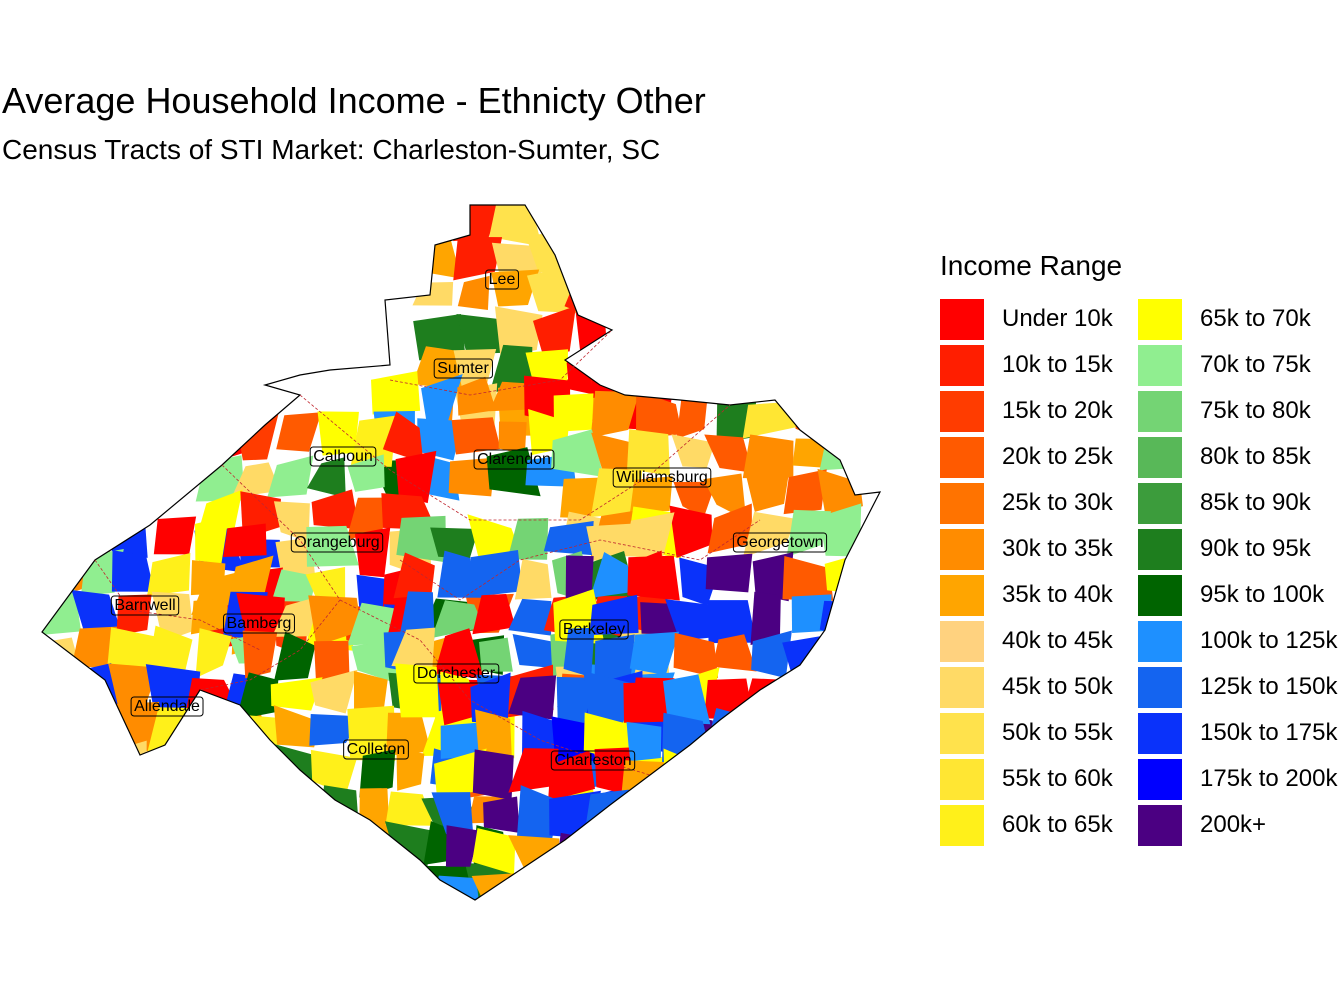 This screenshot has height=1008, width=1344. I want to click on legend-label: 60k to 65k, so click(1057, 824).